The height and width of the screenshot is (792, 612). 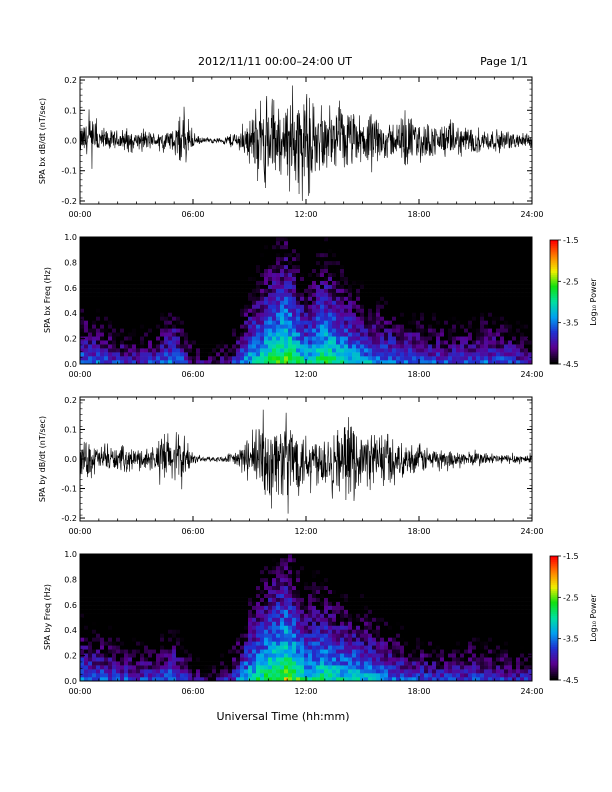 I want to click on y-tick-label: 0.0, so click(x=70, y=141).